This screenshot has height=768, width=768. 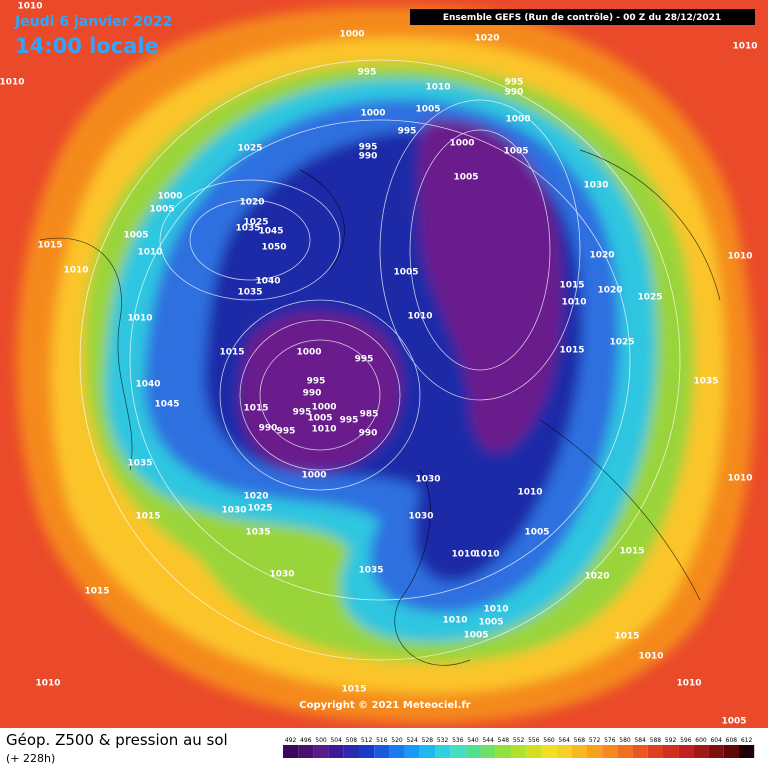 What do you see at coordinates (621, 343) in the screenshot?
I see `pressure-label: 1025` at bounding box center [621, 343].